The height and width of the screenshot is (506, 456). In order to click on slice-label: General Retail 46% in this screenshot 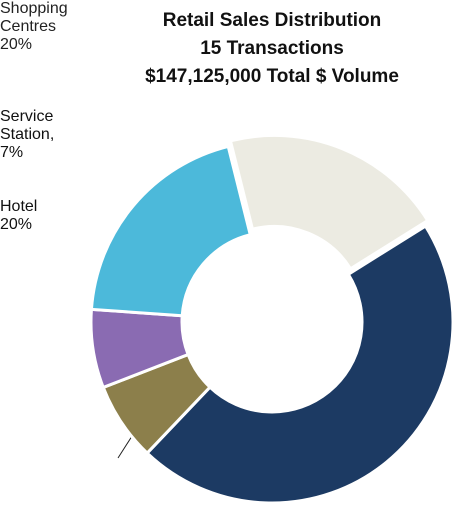, I will do `click(45, 81)`.